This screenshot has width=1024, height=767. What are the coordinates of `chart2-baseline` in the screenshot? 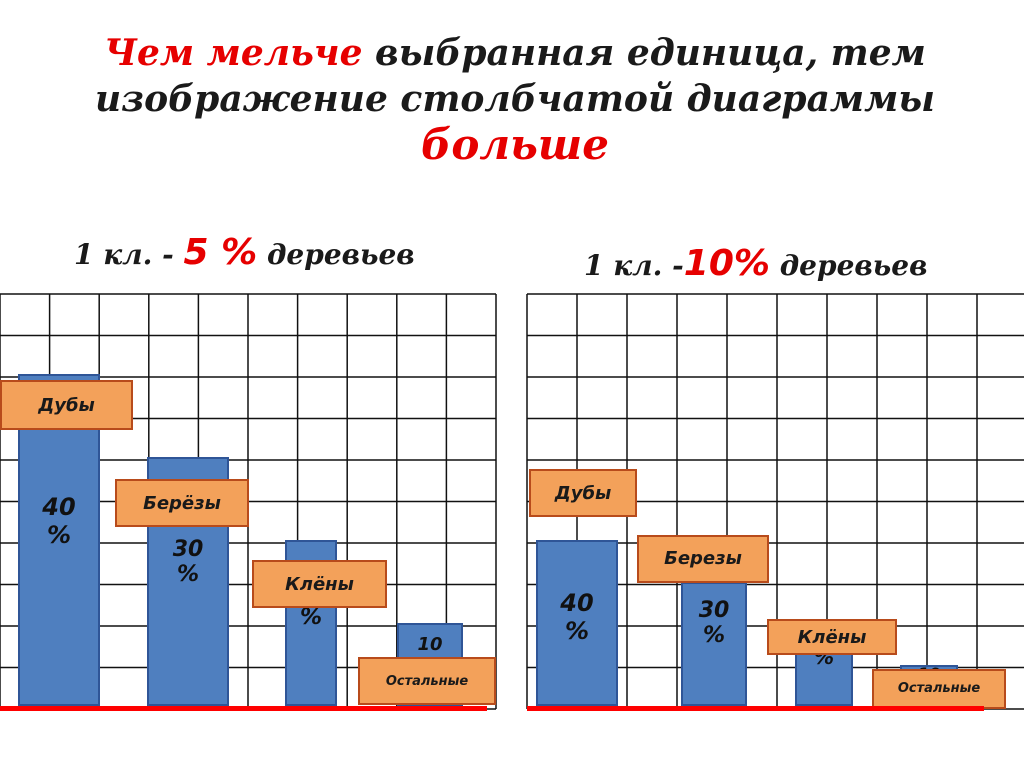 It's located at (755, 708).